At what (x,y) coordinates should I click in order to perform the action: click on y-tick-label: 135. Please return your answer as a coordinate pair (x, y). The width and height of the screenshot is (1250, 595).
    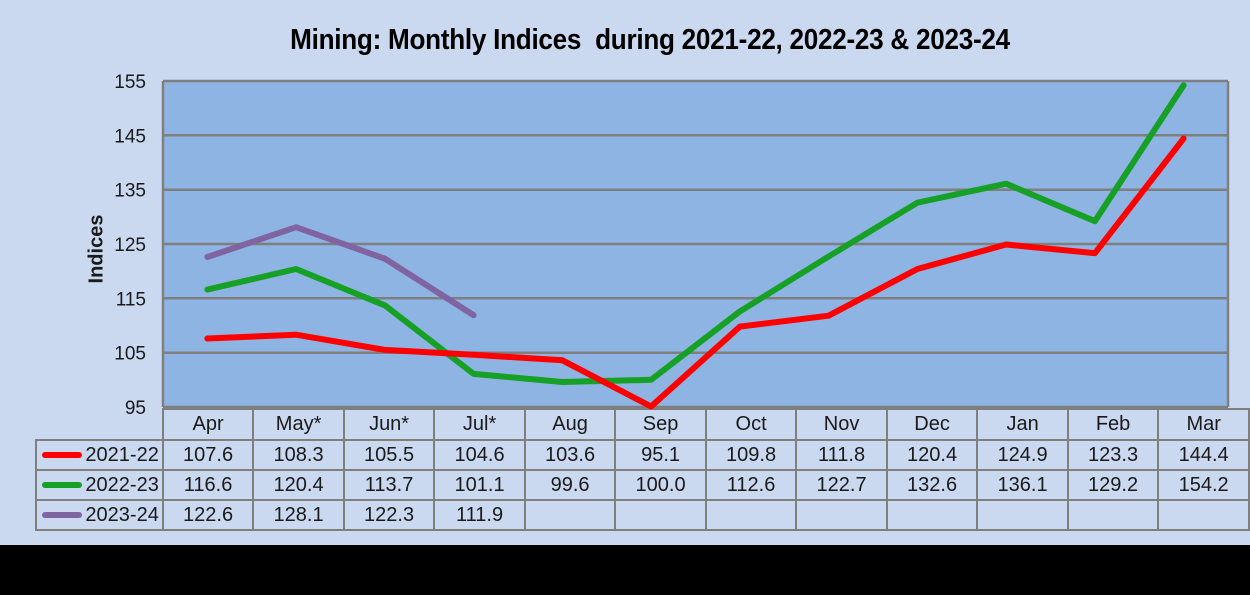
    Looking at the image, I should click on (130, 191).